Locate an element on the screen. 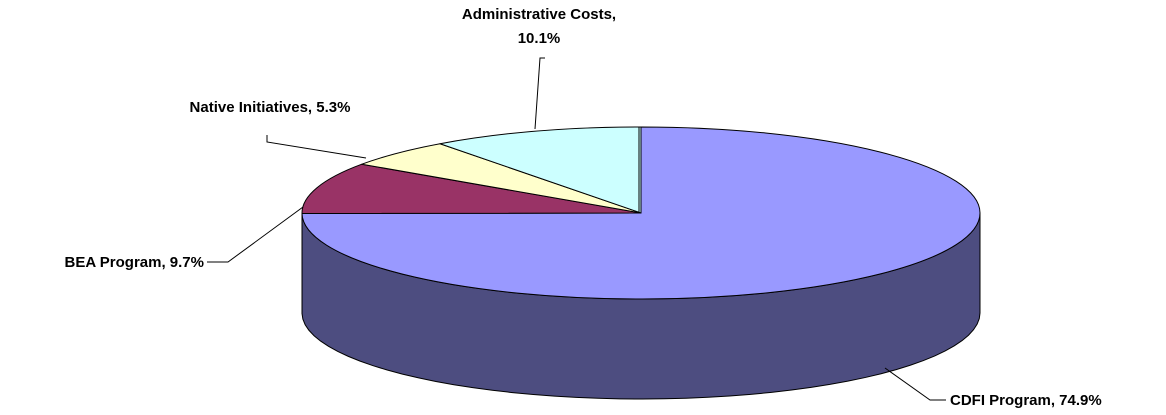 The image size is (1166, 415). label-bea-program: BEA Program, 9.7% is located at coordinates (135, 262).